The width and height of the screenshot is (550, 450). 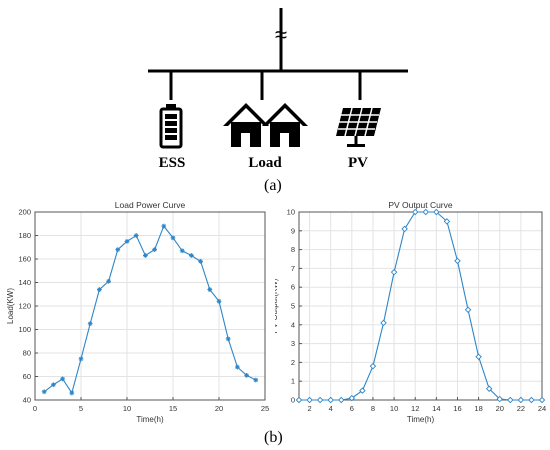 I want to click on ess-label: ESS, so click(x=172, y=163).